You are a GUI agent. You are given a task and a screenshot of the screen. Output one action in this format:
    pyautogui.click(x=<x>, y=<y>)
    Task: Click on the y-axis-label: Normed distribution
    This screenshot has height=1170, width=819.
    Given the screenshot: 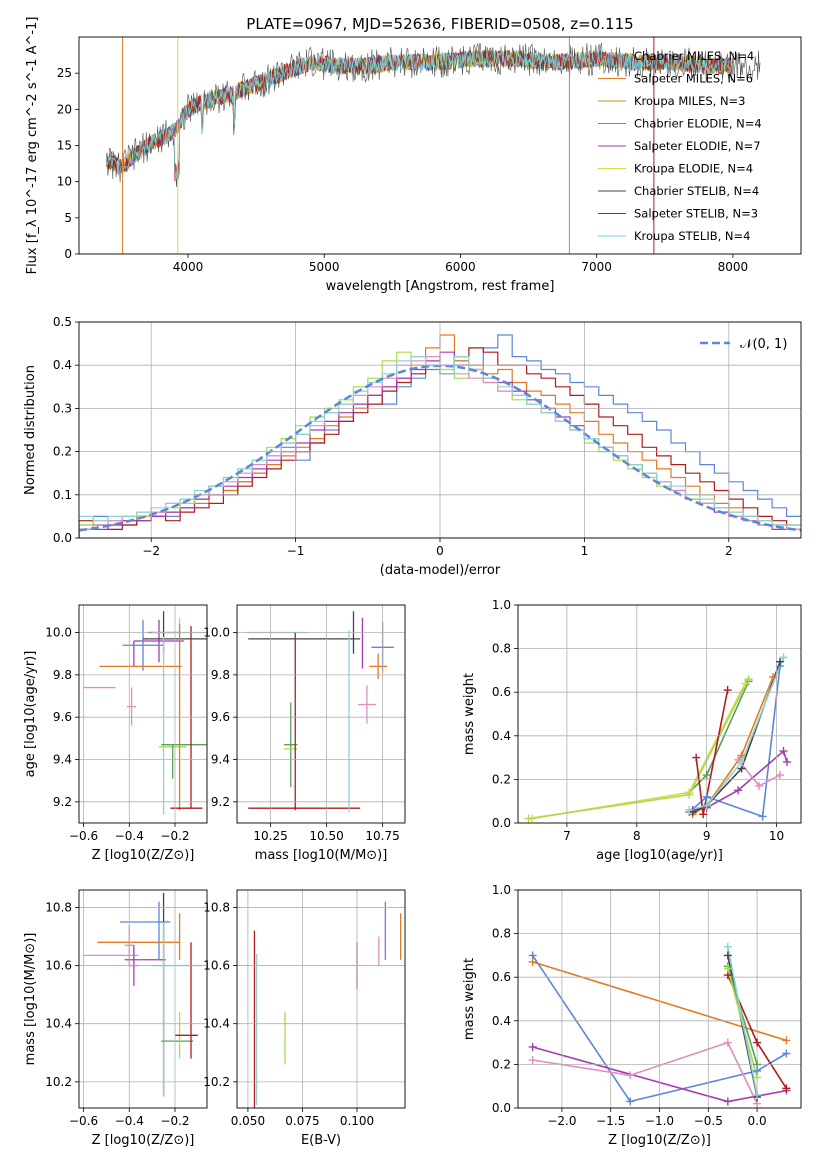 What is the action you would take?
    pyautogui.click(x=30, y=430)
    